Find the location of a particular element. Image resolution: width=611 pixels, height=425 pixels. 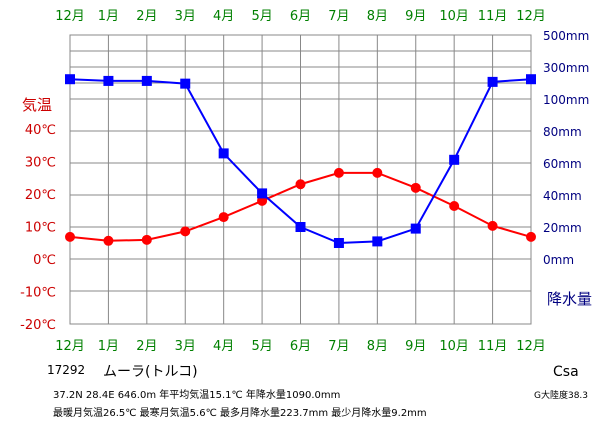

month-label-top: 4月 is located at coordinates (223, 16).